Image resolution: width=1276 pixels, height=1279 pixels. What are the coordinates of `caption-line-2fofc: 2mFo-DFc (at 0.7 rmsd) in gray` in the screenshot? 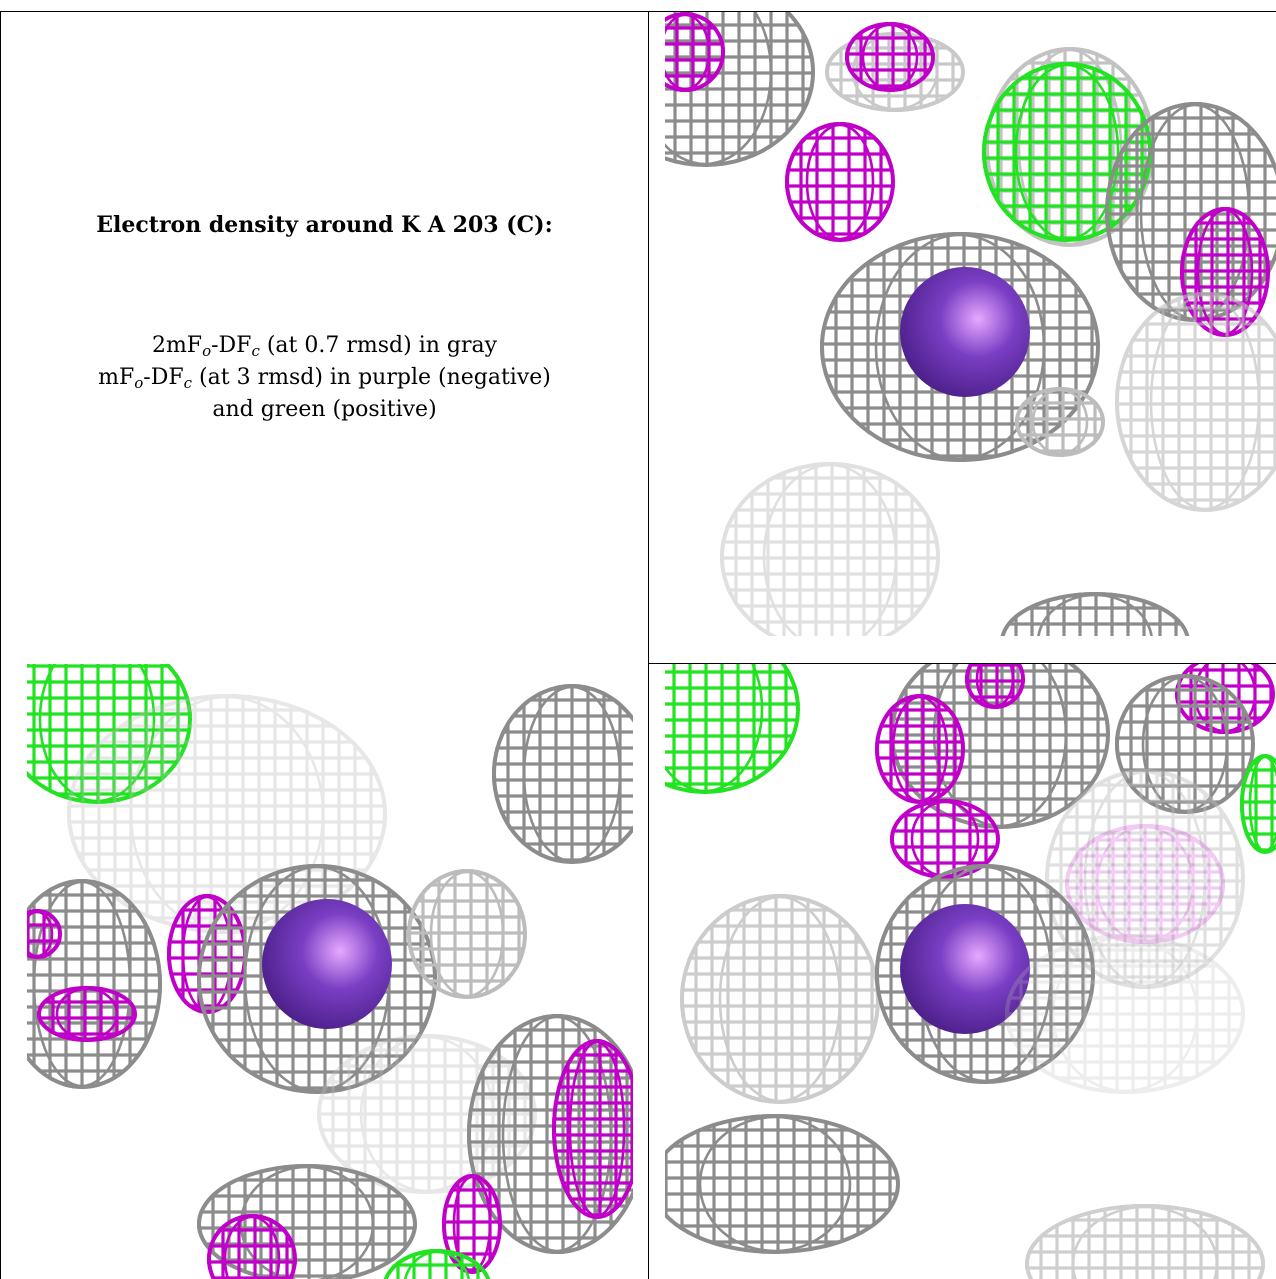 It's located at (324, 346).